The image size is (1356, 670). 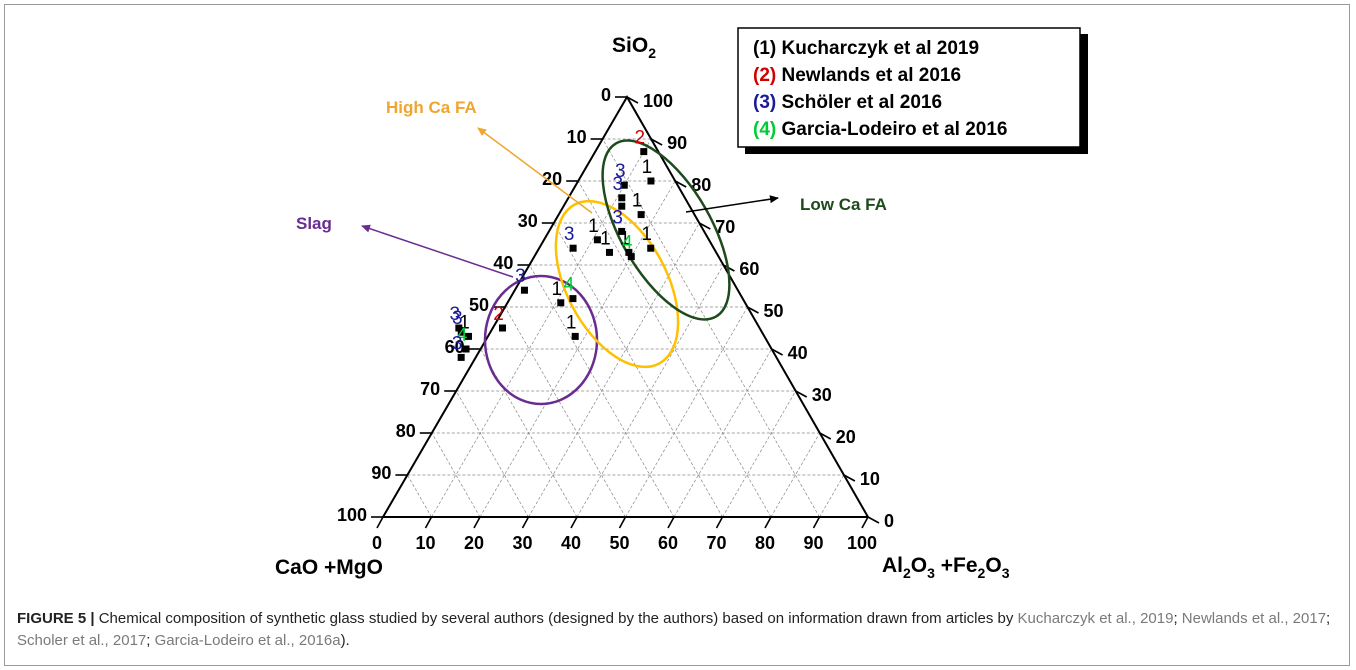 I want to click on tick-label-bottom: 80, so click(x=765, y=543).